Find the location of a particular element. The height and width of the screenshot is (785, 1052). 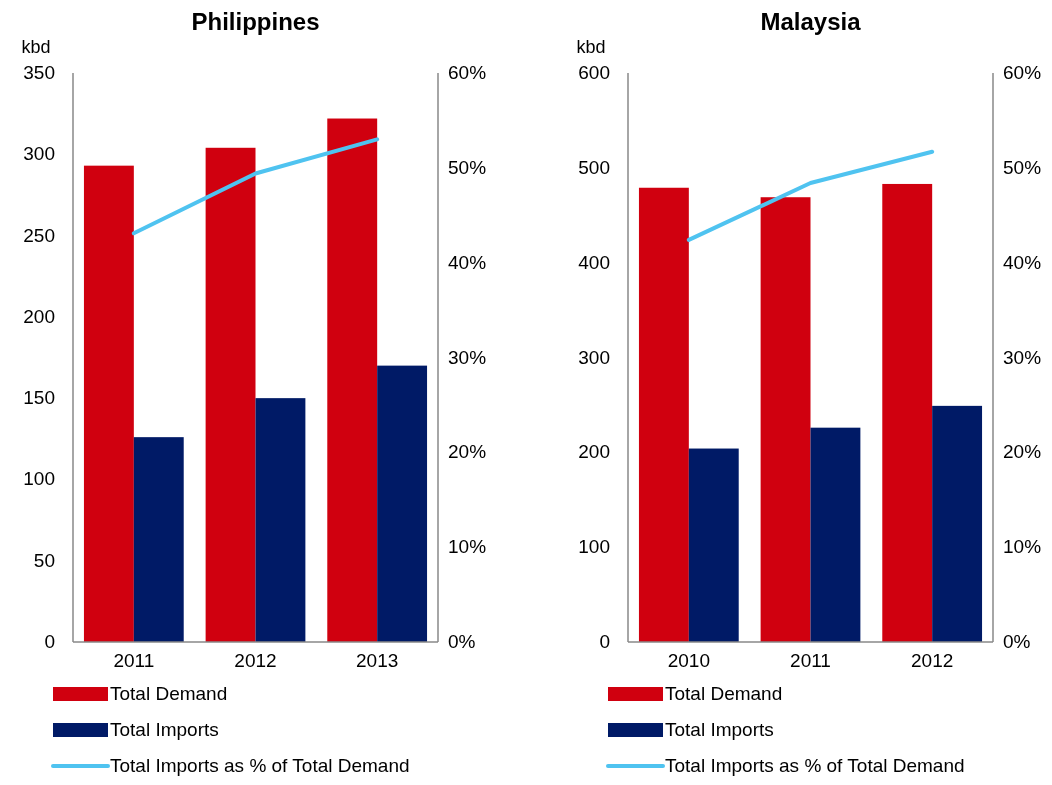

y-tick-label: 350 is located at coordinates (39, 72).